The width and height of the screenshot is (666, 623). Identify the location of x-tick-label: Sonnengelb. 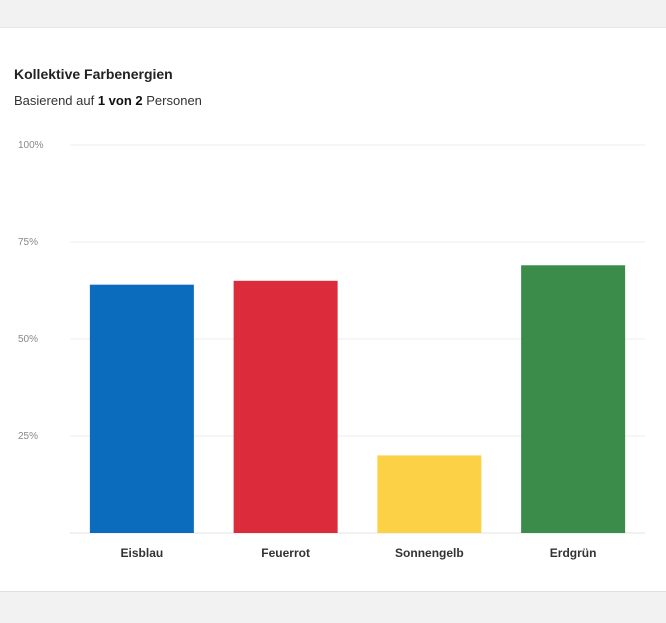
(429, 553).